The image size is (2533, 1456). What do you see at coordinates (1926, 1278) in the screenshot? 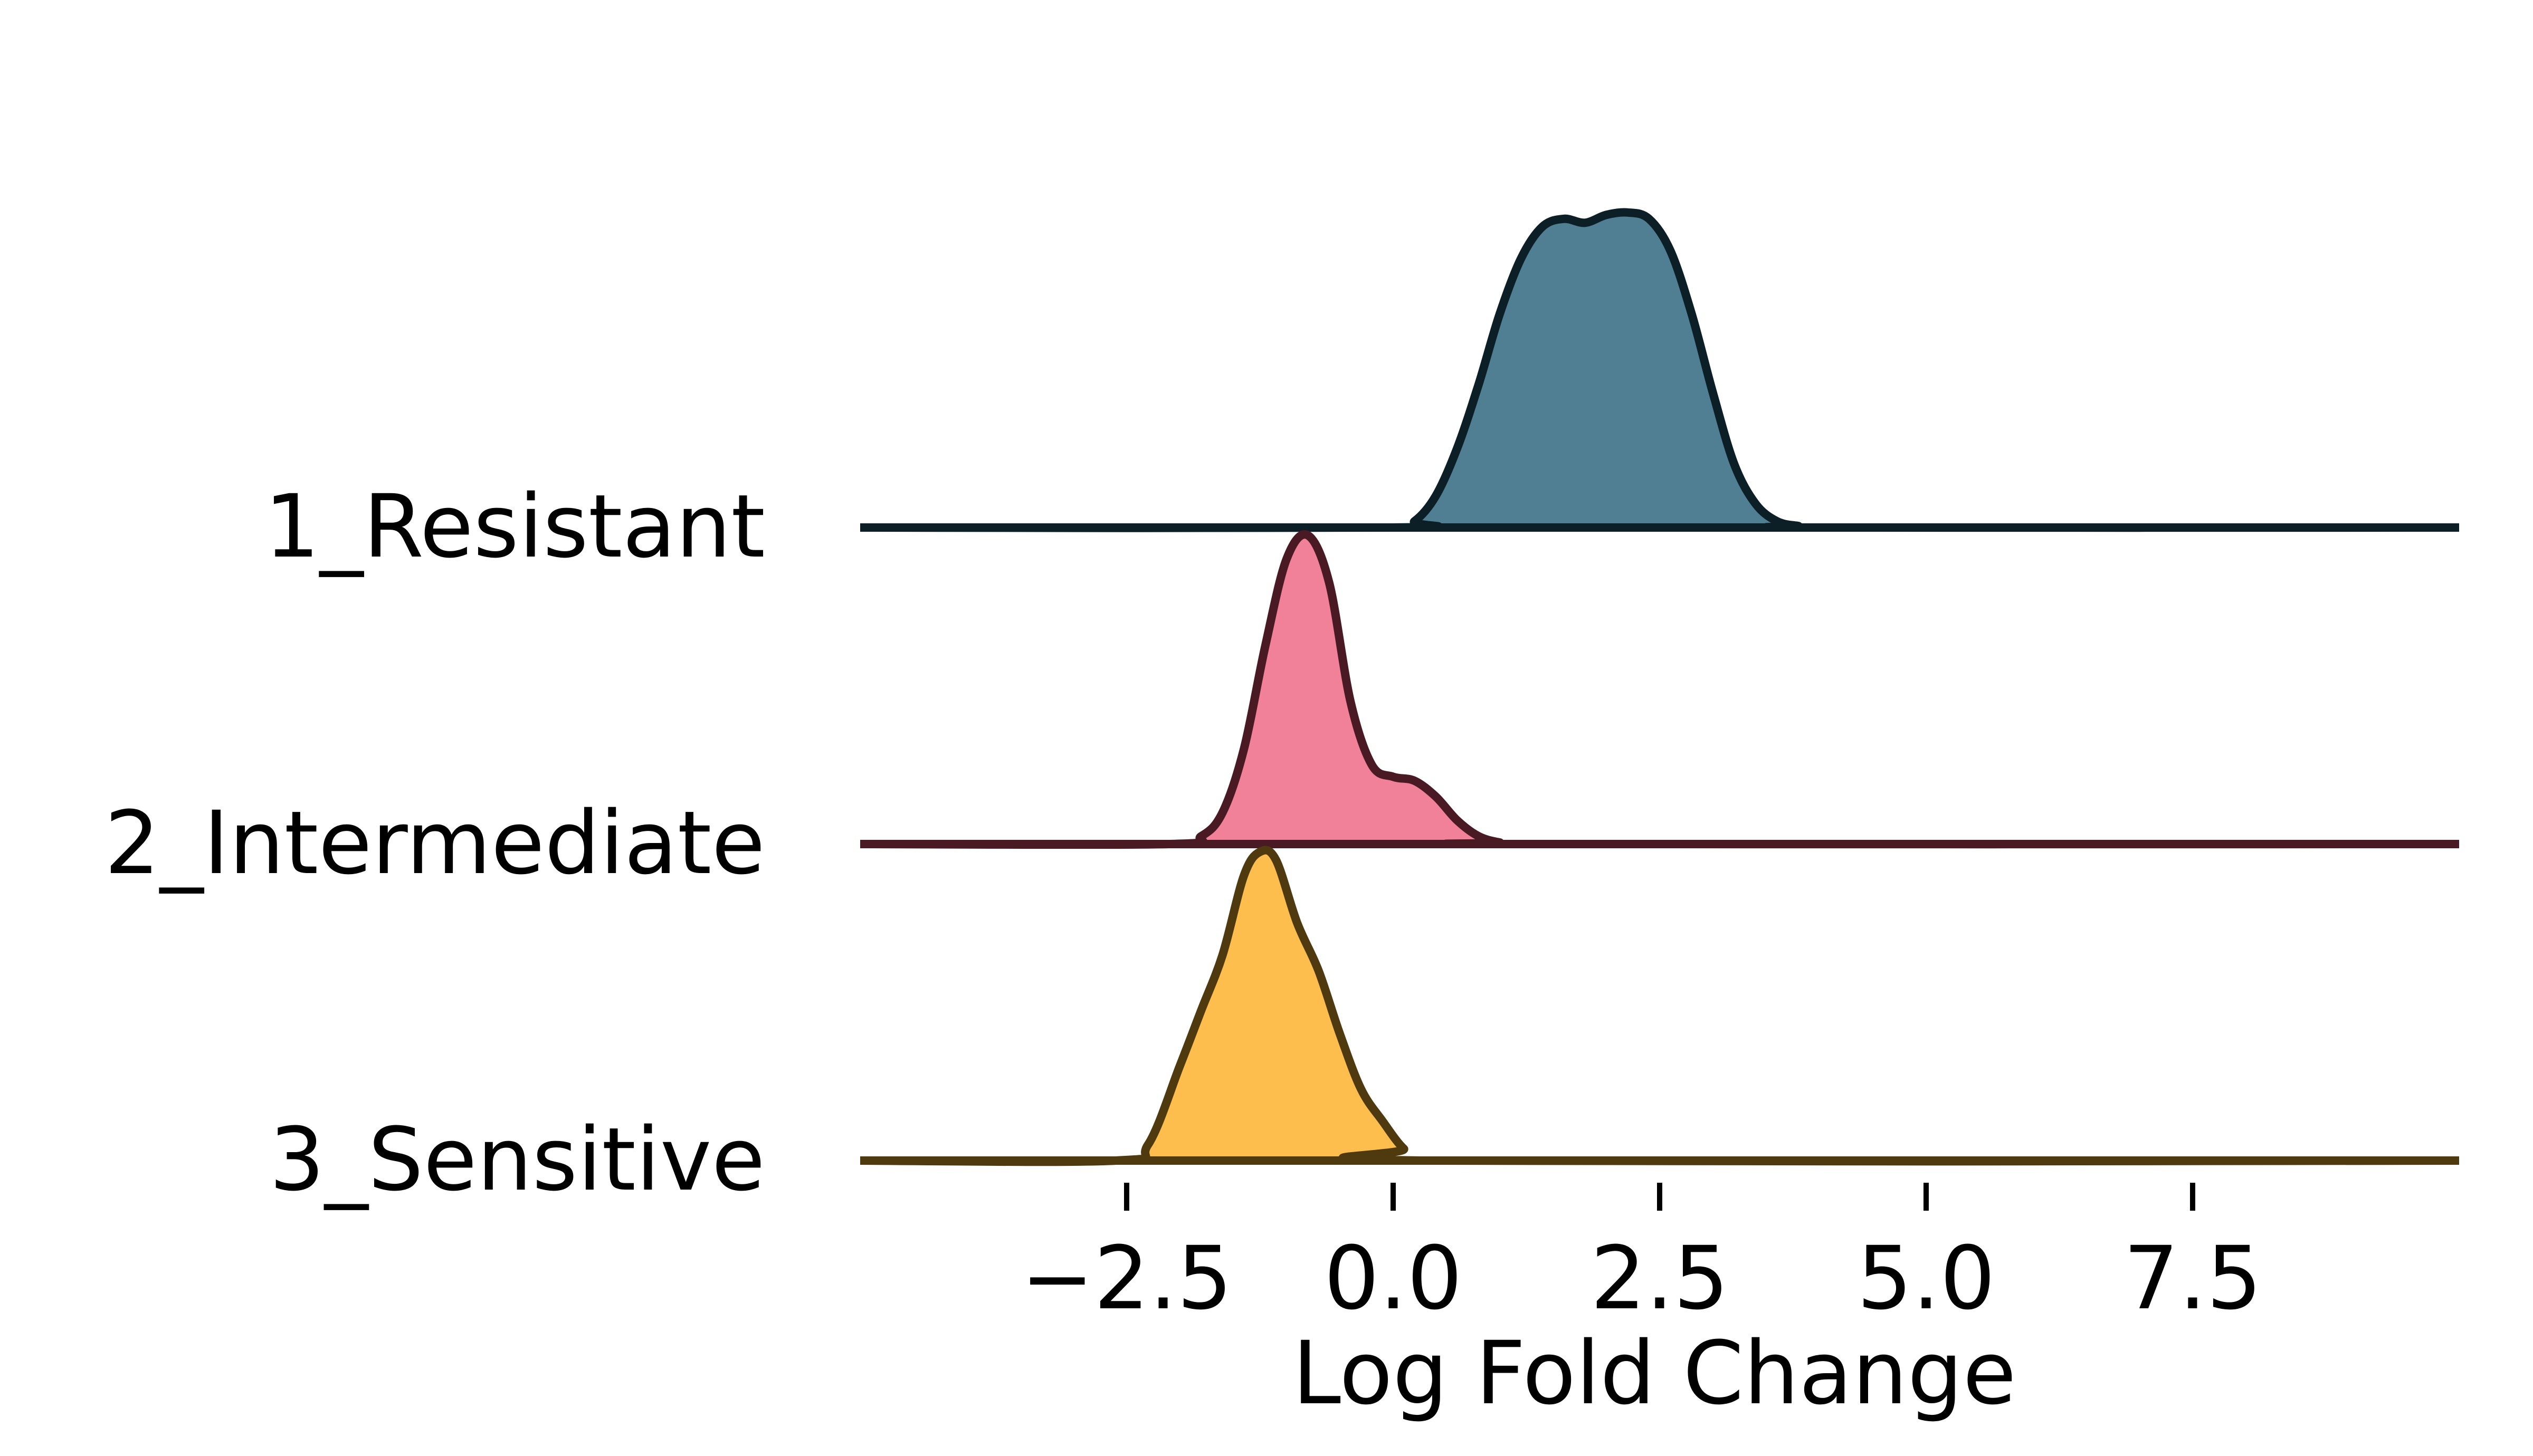
I see `x-tick-label: 5.0` at bounding box center [1926, 1278].